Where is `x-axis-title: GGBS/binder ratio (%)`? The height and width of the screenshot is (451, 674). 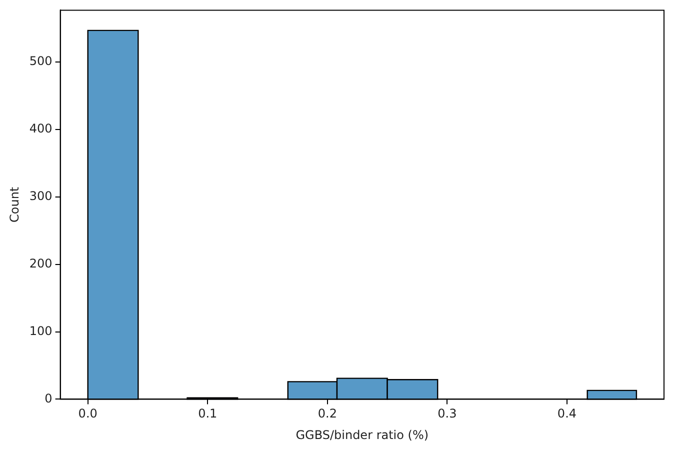 x-axis-title: GGBS/binder ratio (%) is located at coordinates (362, 435).